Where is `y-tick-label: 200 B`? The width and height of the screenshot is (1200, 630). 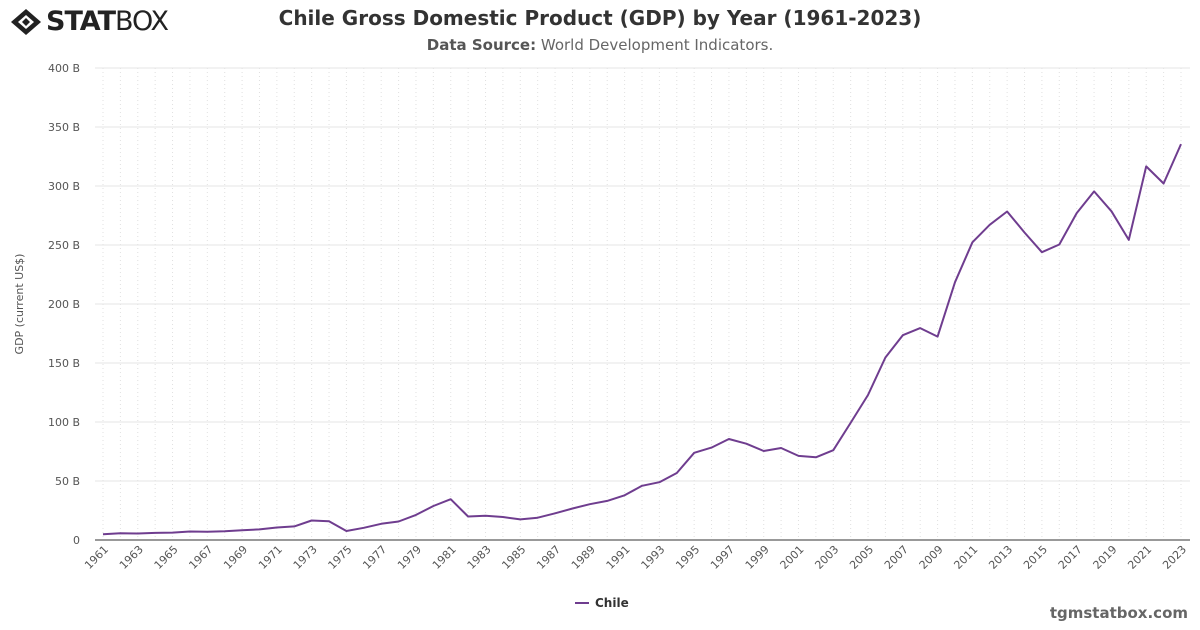
y-tick-label: 200 B is located at coordinates (64, 304).